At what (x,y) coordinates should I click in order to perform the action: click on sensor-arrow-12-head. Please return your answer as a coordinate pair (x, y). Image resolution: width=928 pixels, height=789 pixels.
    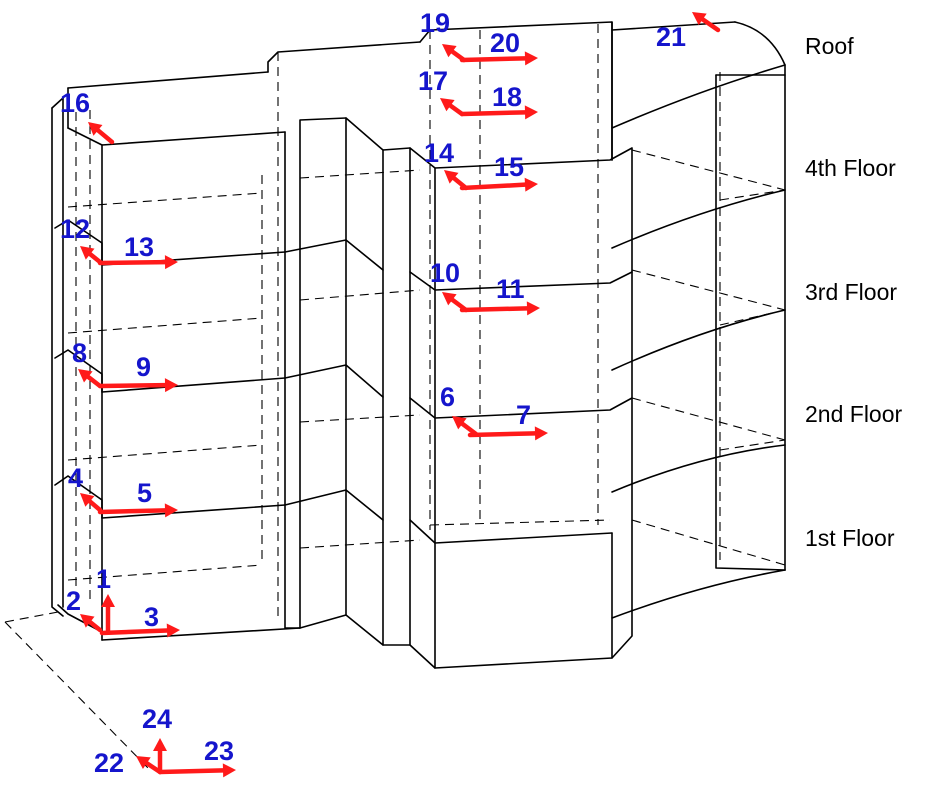
    Looking at the image, I should click on (87, 253).